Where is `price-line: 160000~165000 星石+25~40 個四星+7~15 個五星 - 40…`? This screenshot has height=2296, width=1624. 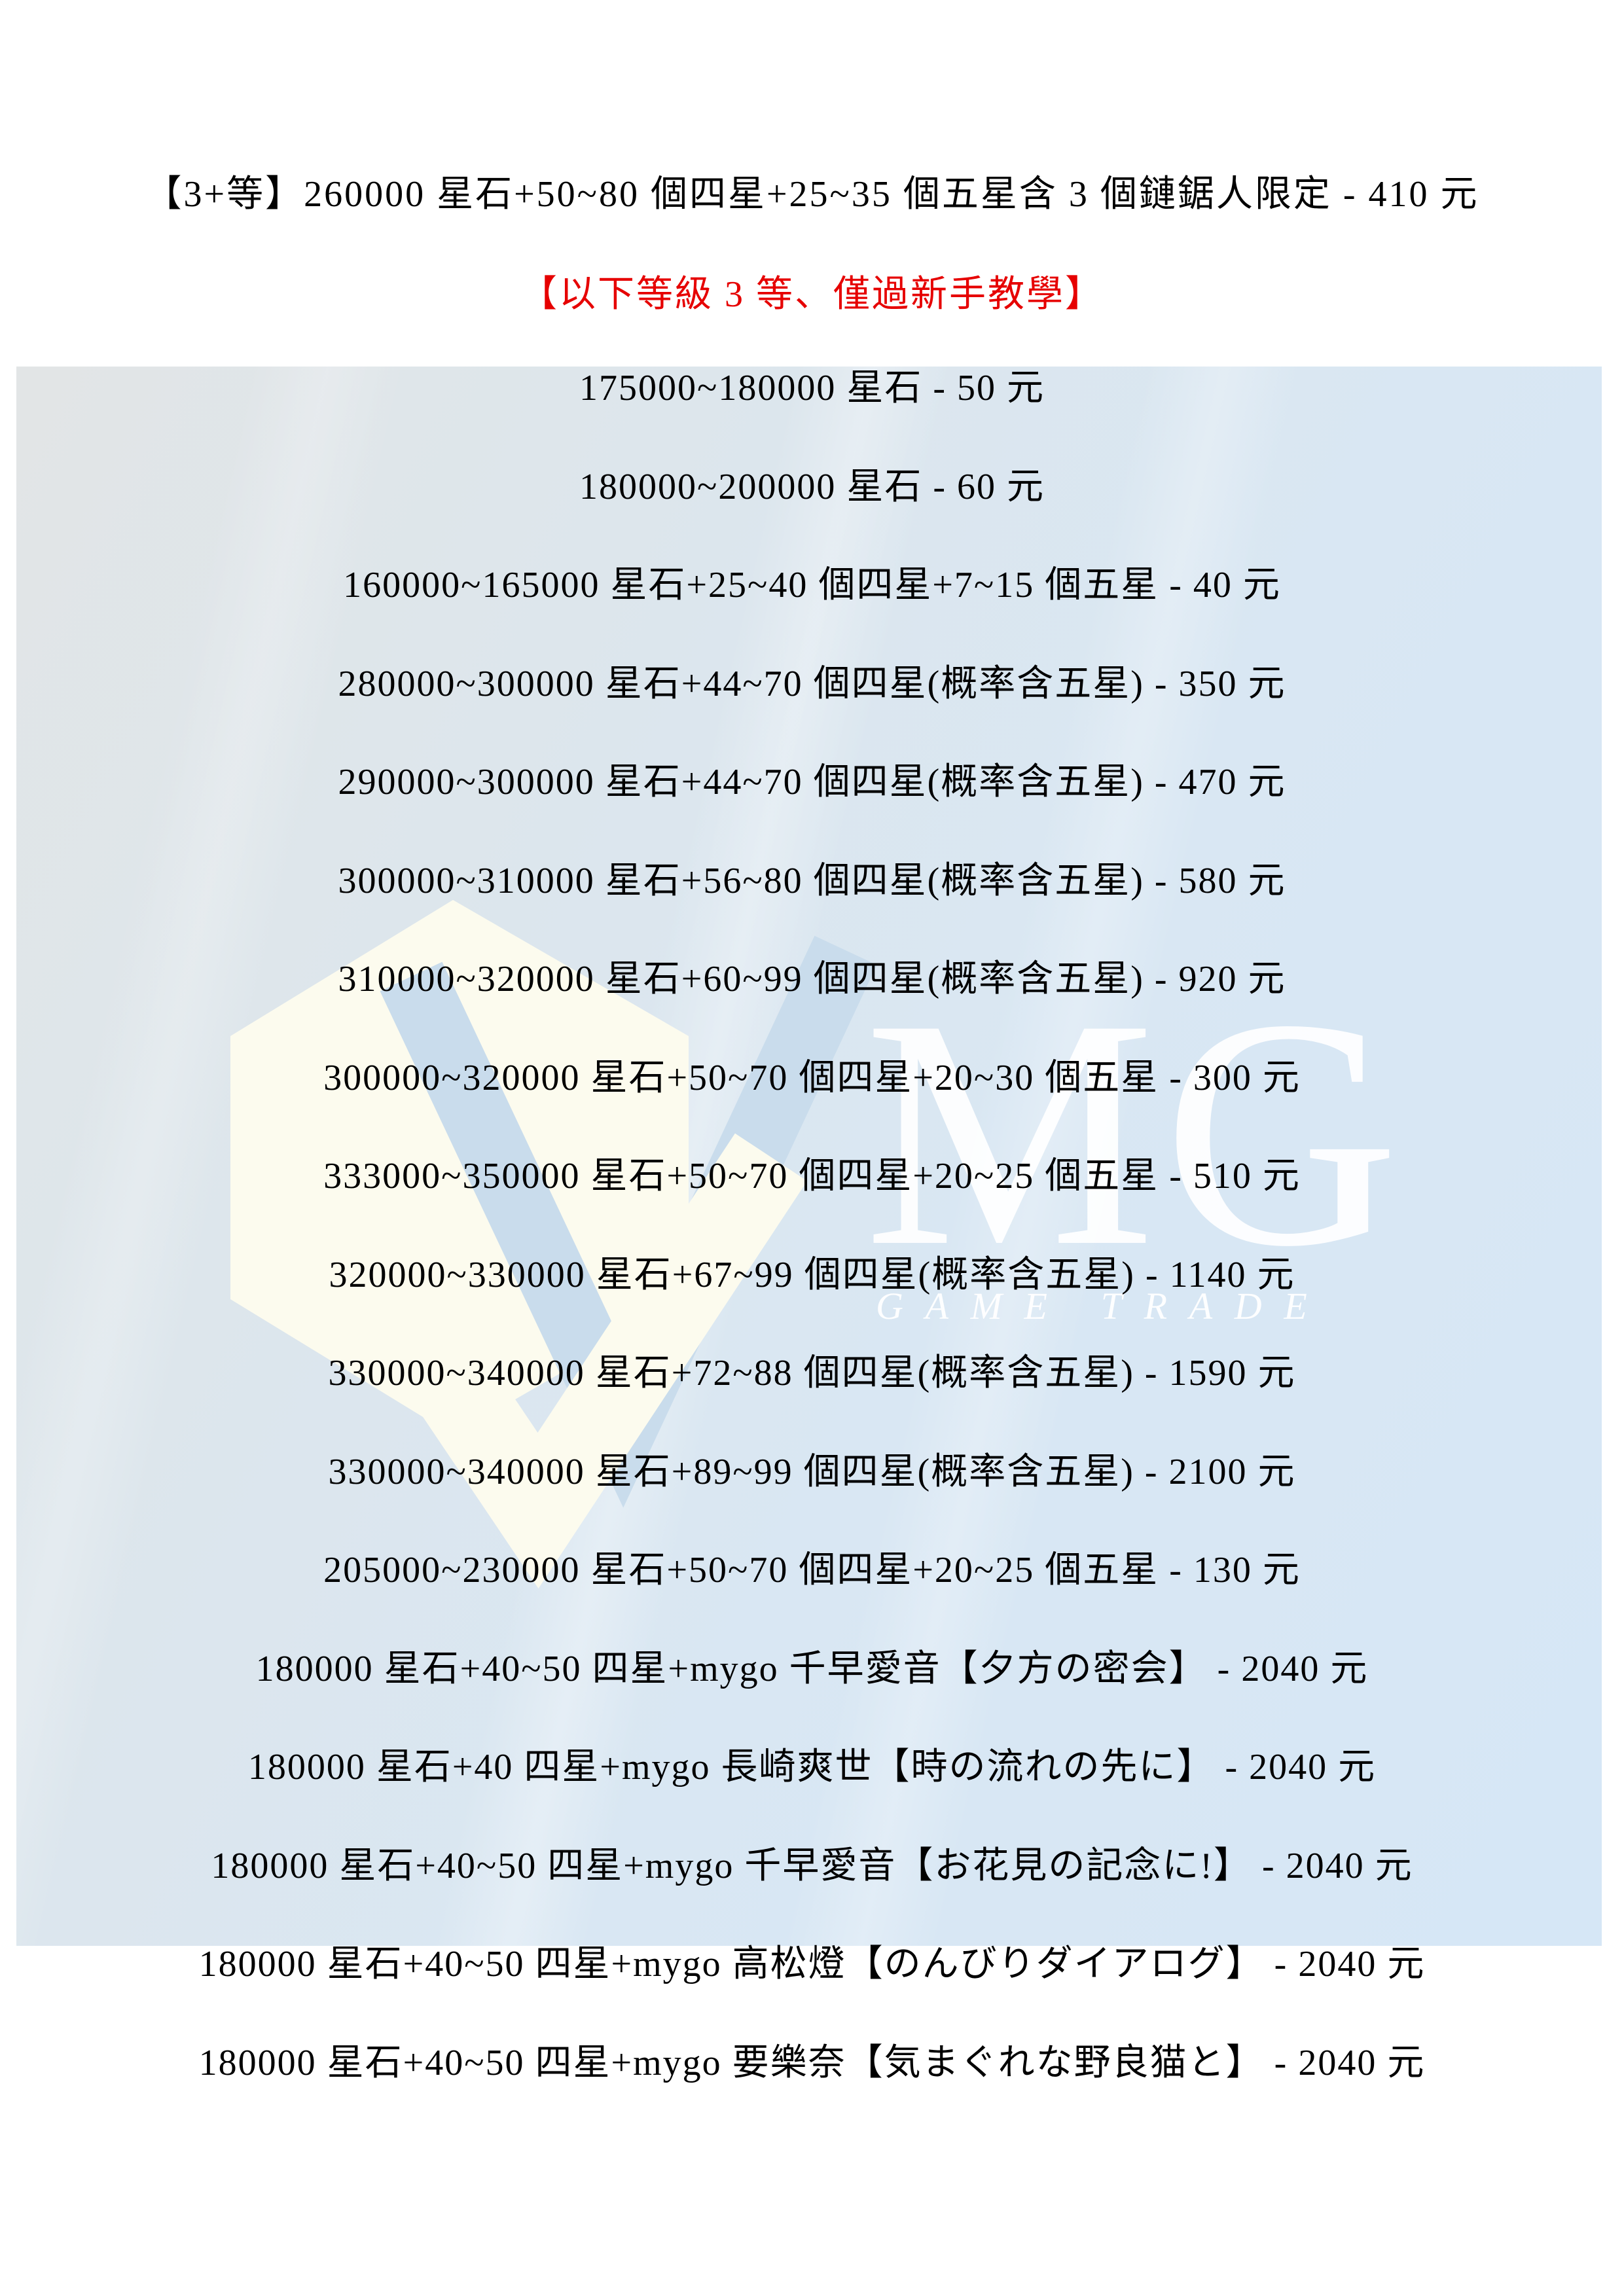
price-line: 160000~165000 星石+25~40 個四星+7~15 個五星 - 40… is located at coordinates (812, 585).